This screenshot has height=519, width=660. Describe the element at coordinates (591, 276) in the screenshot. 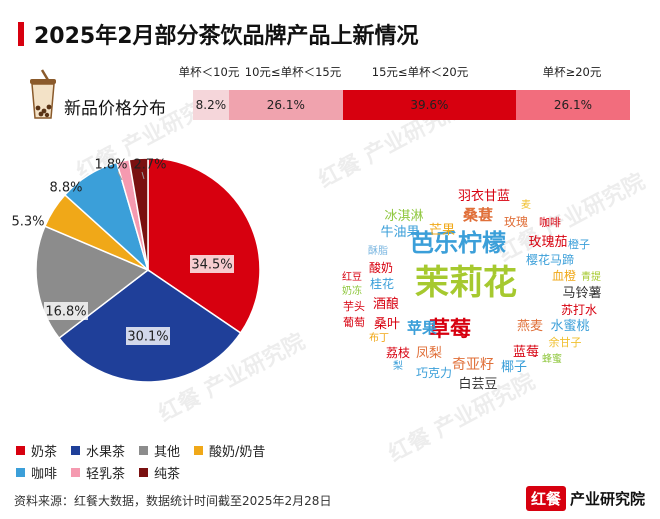

I see `word-cloud-term: 青提` at that location.